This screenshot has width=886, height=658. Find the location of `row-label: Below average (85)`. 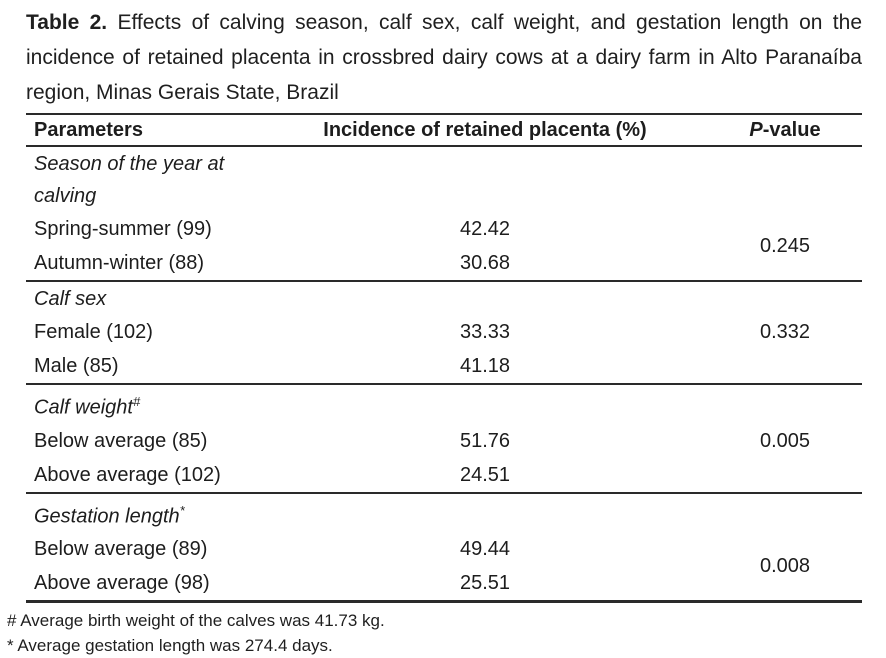

row-label: Below average (85) is located at coordinates (121, 440).